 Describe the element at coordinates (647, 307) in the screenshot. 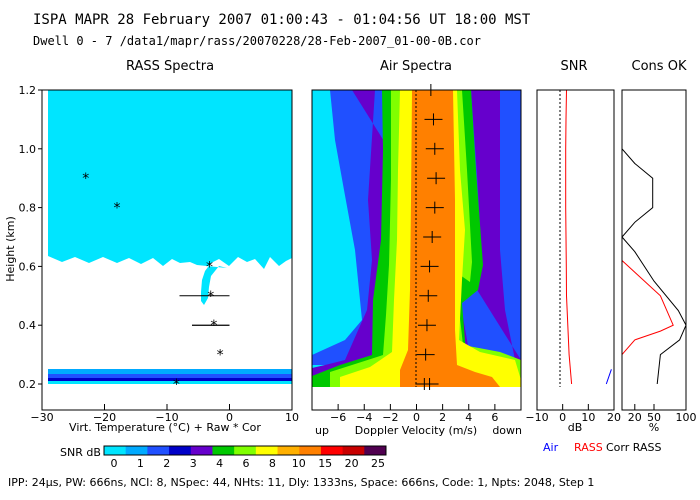

I see `cons_ok-series-rass` at that location.